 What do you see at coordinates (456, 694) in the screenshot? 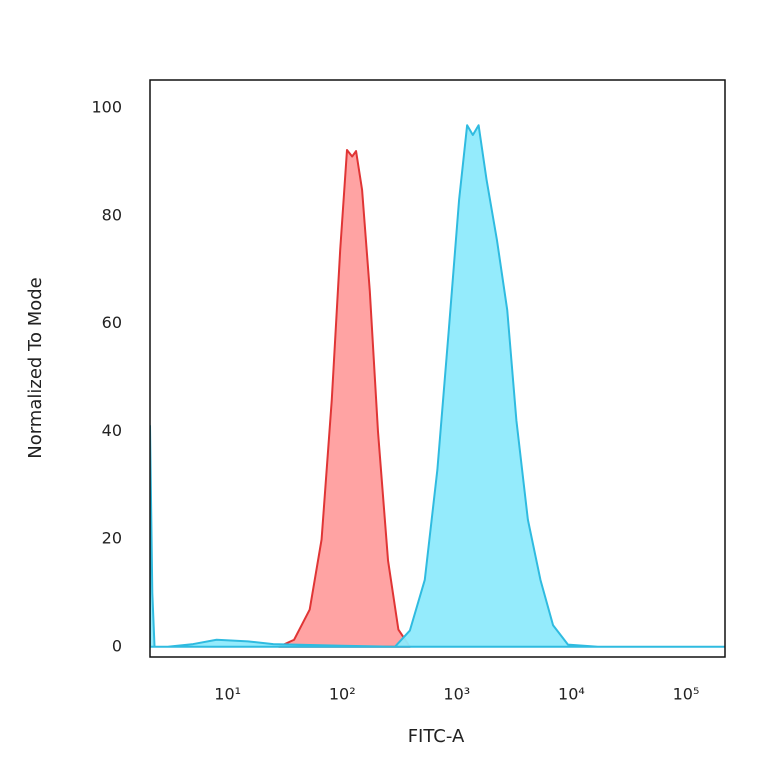
I see `x-tick-label: 10³` at bounding box center [456, 694].